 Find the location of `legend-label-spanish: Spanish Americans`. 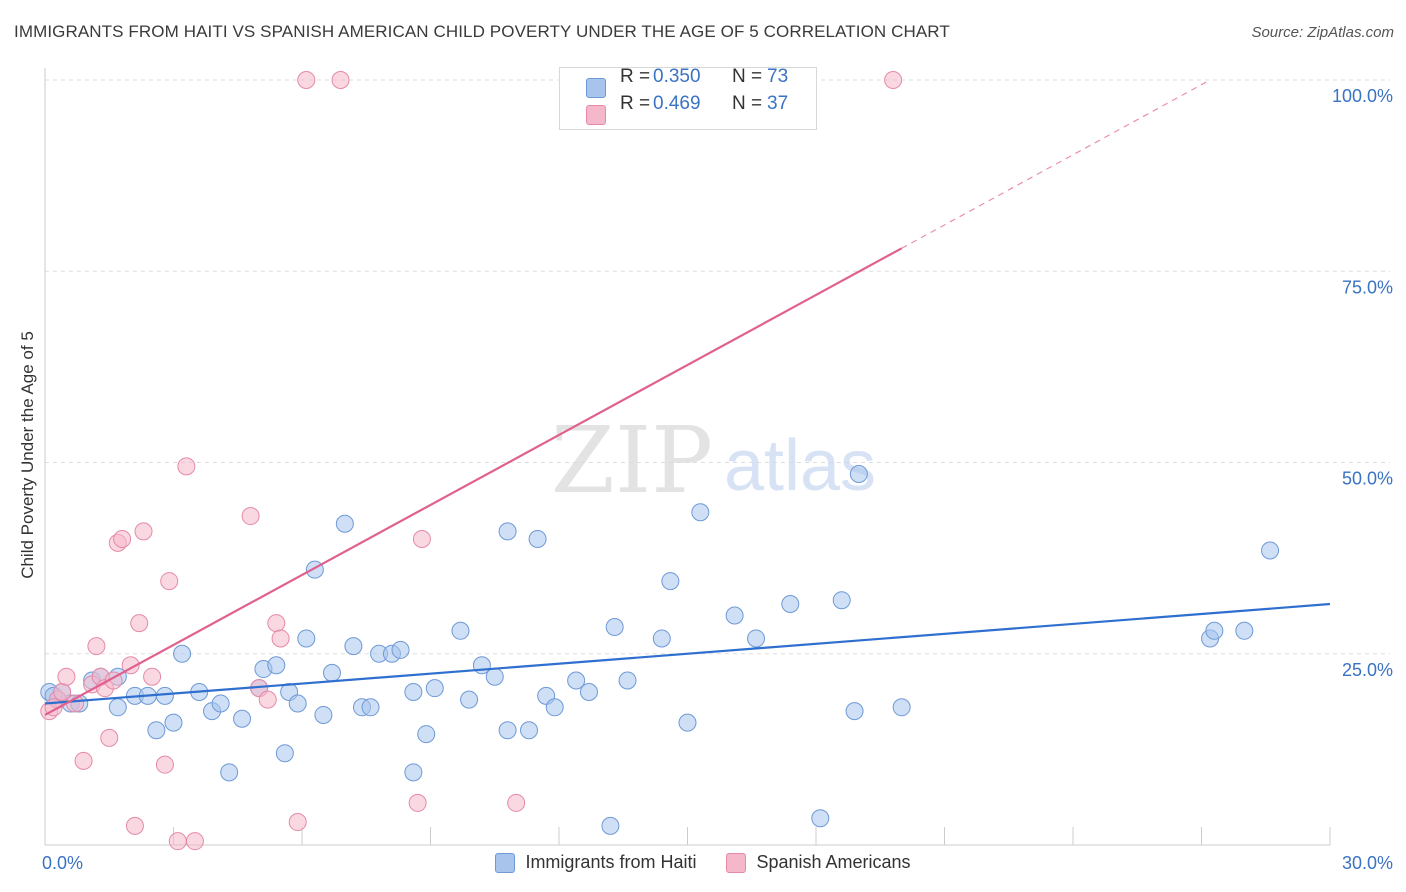

legend-label-spanish: Spanish Americans is located at coordinates (833, 862).